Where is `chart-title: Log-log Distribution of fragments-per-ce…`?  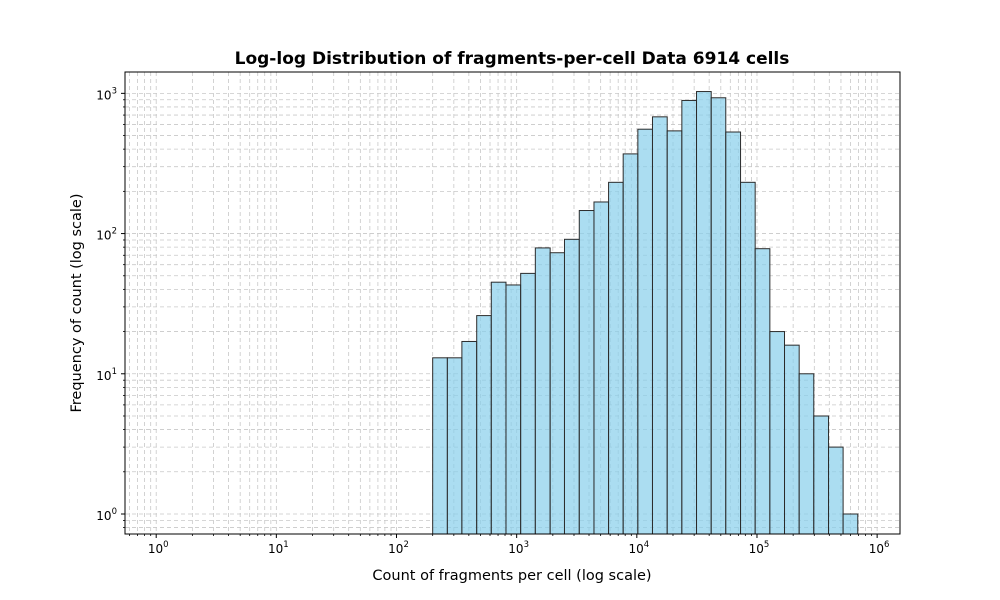 chart-title: Log-log Distribution of fragments-per-ce… is located at coordinates (512, 59).